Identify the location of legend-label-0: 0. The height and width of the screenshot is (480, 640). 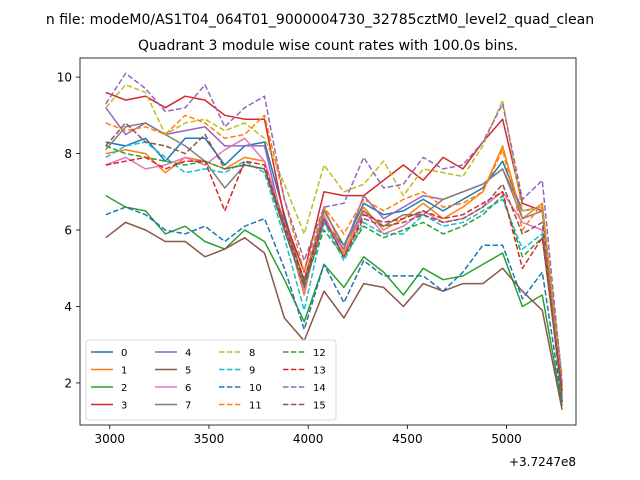
(124, 353).